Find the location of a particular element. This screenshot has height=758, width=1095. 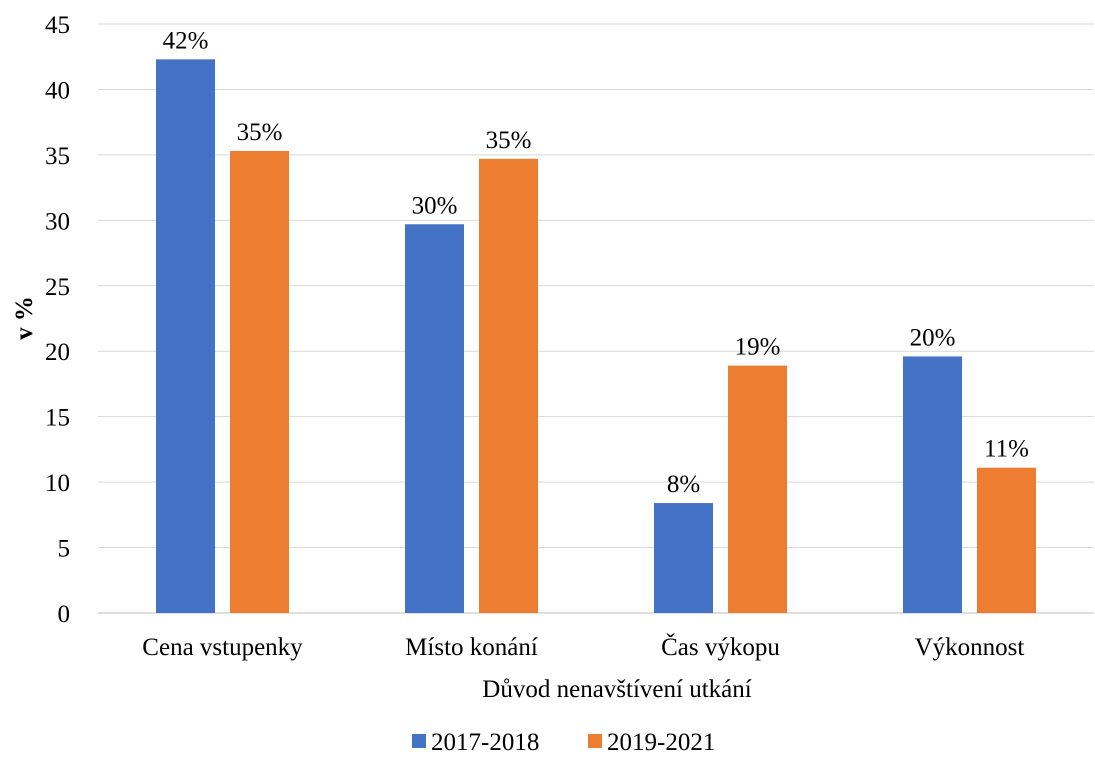

y-tick-label: 35 is located at coordinates (57, 156).